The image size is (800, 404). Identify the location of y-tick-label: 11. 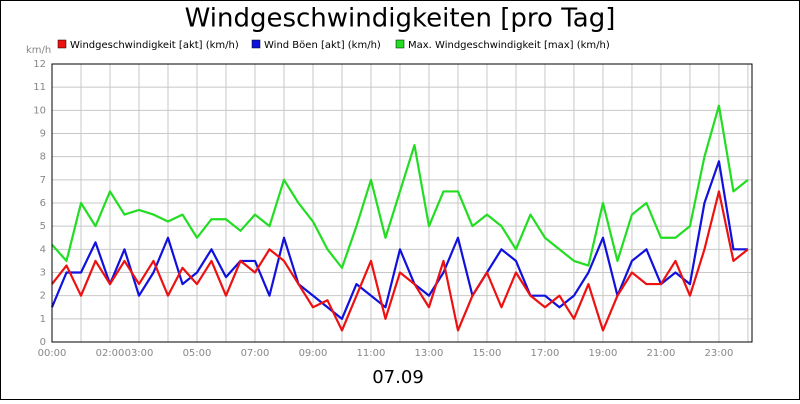
(39, 87).